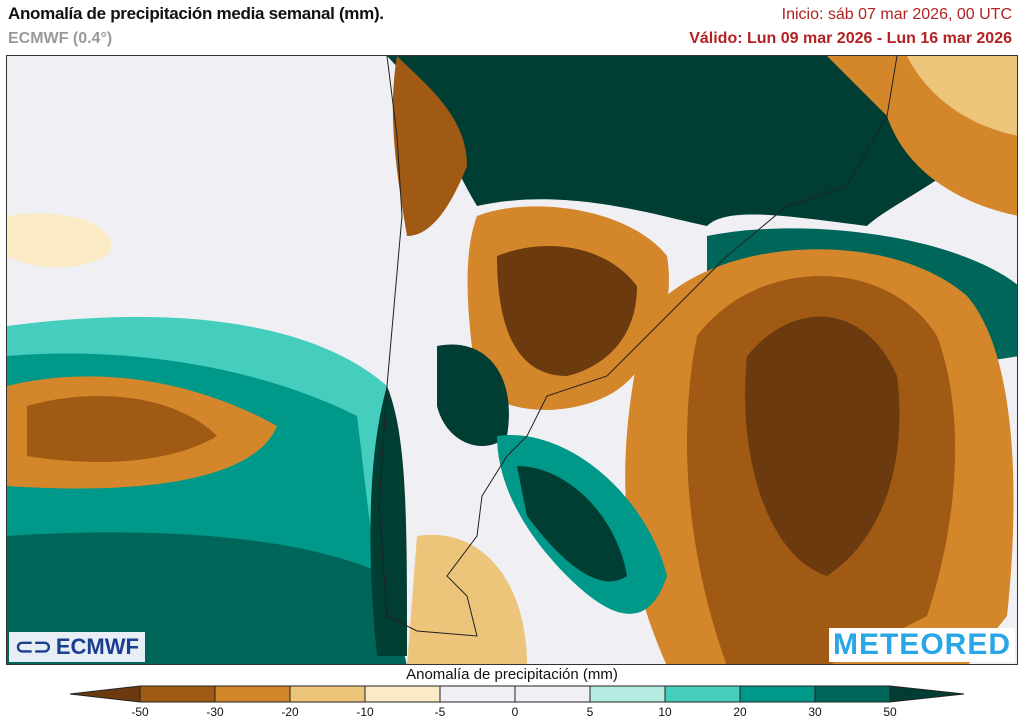 This screenshot has width=1024, height=720. What do you see at coordinates (815, 712) in the screenshot?
I see `colorbar-tick-label: 30` at bounding box center [815, 712].